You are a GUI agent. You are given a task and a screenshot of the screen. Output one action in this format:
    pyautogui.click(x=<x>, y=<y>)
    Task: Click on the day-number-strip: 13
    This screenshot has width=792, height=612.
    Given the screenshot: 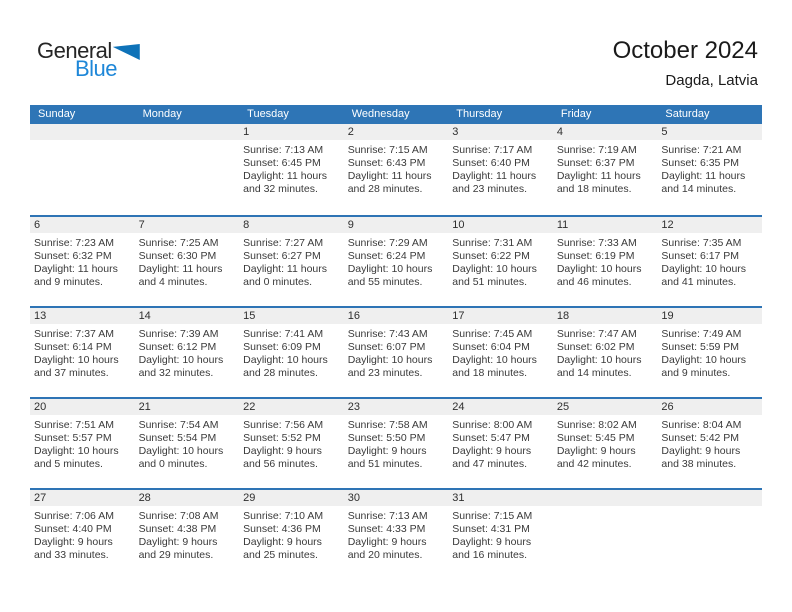 What is the action you would take?
    pyautogui.click(x=82, y=316)
    